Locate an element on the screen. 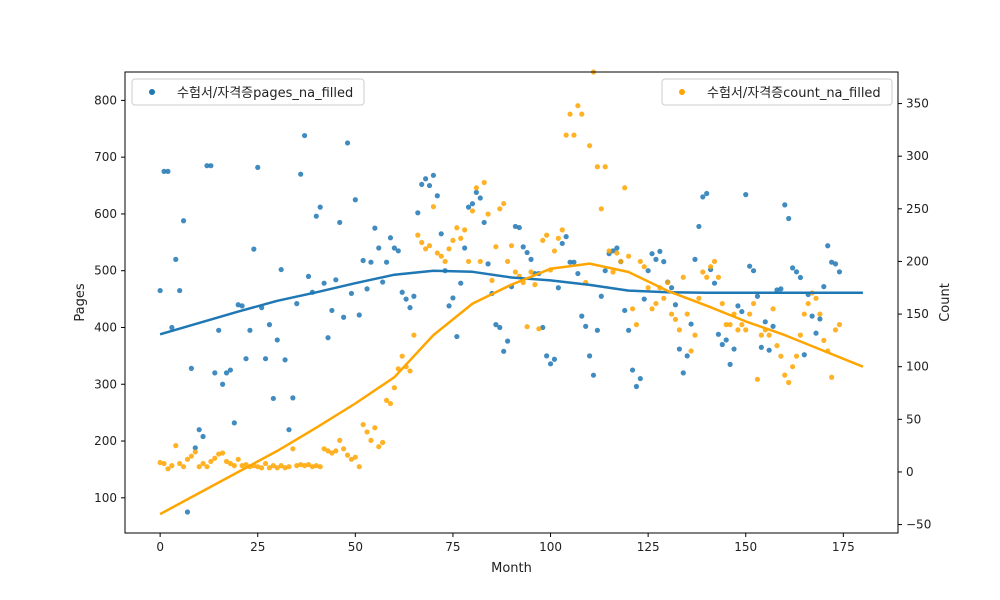 Image resolution: width=1000 pixels, height=600 pixels. y-right-tick-label: 300 is located at coordinates (917, 156).